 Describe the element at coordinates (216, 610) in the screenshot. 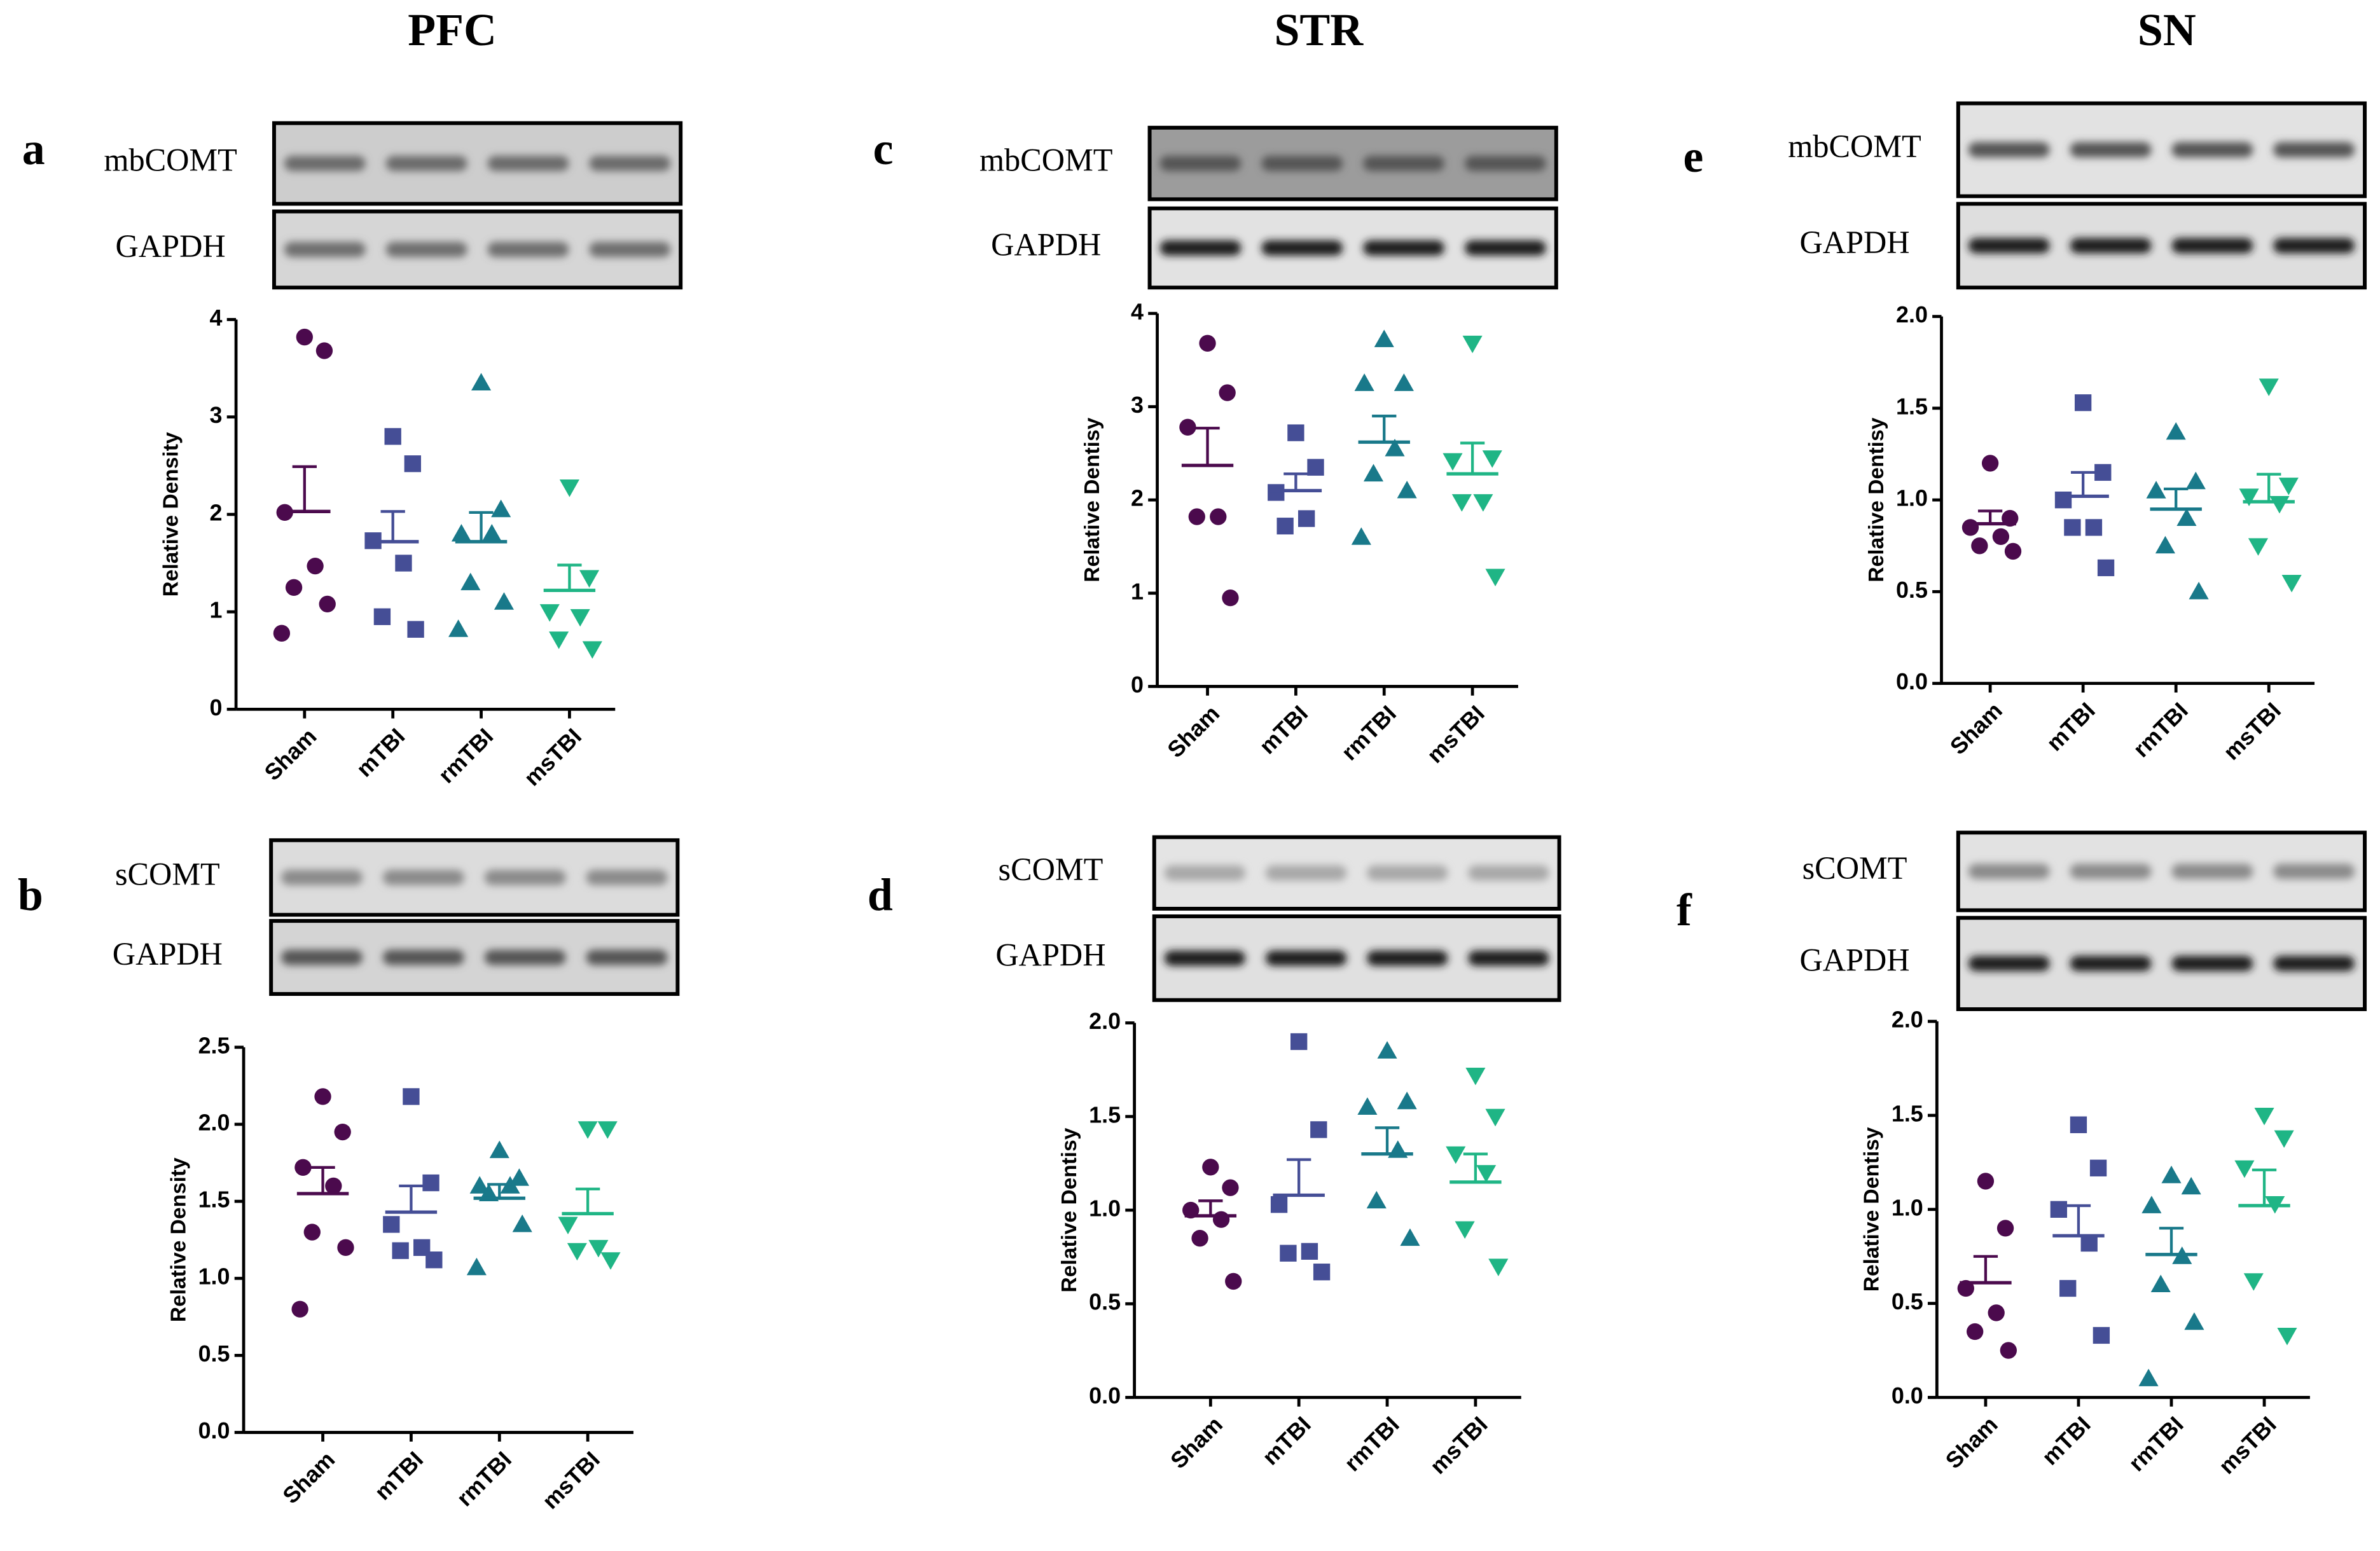

I see `y-tick-label: 1` at that location.